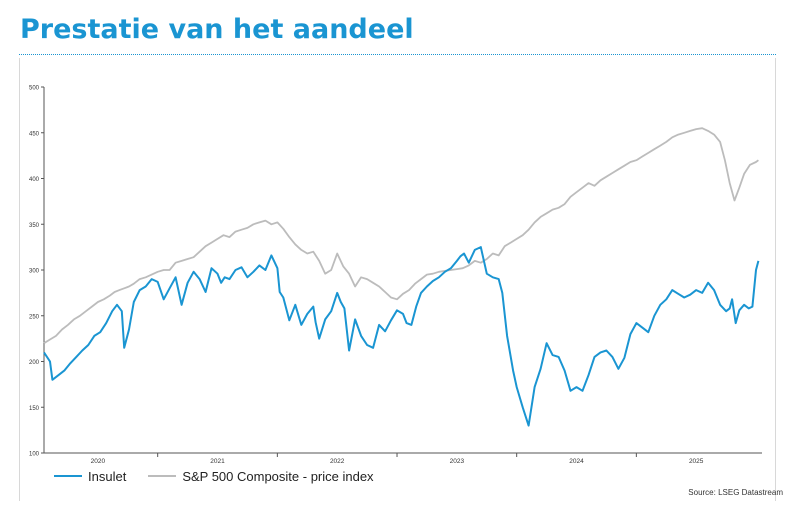 This screenshot has width=793, height=513. What do you see at coordinates (576, 461) in the screenshot?
I see `x-tick-label: 2024` at bounding box center [576, 461].